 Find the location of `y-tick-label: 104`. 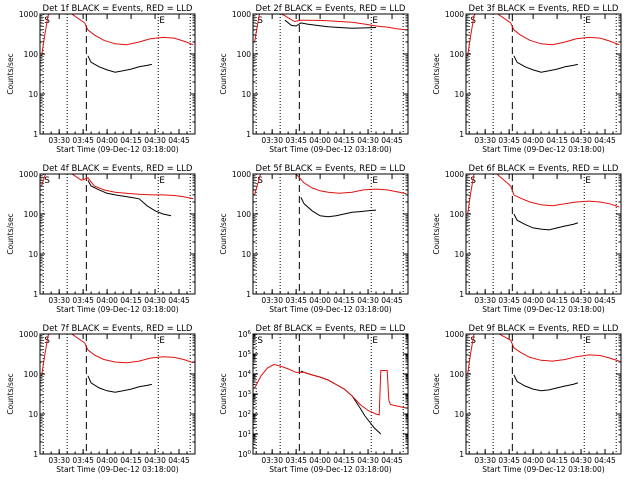

y-tick-label: 104 is located at coordinates (245, 374).